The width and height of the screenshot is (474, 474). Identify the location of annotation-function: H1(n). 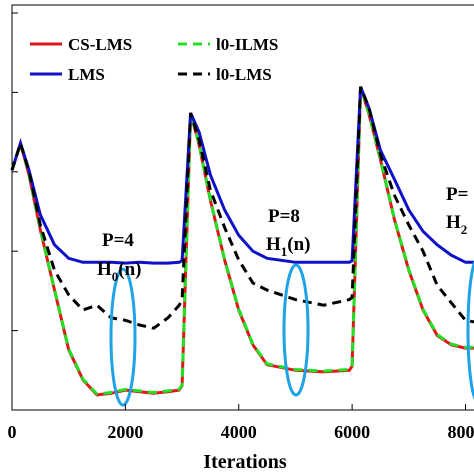
(288, 246).